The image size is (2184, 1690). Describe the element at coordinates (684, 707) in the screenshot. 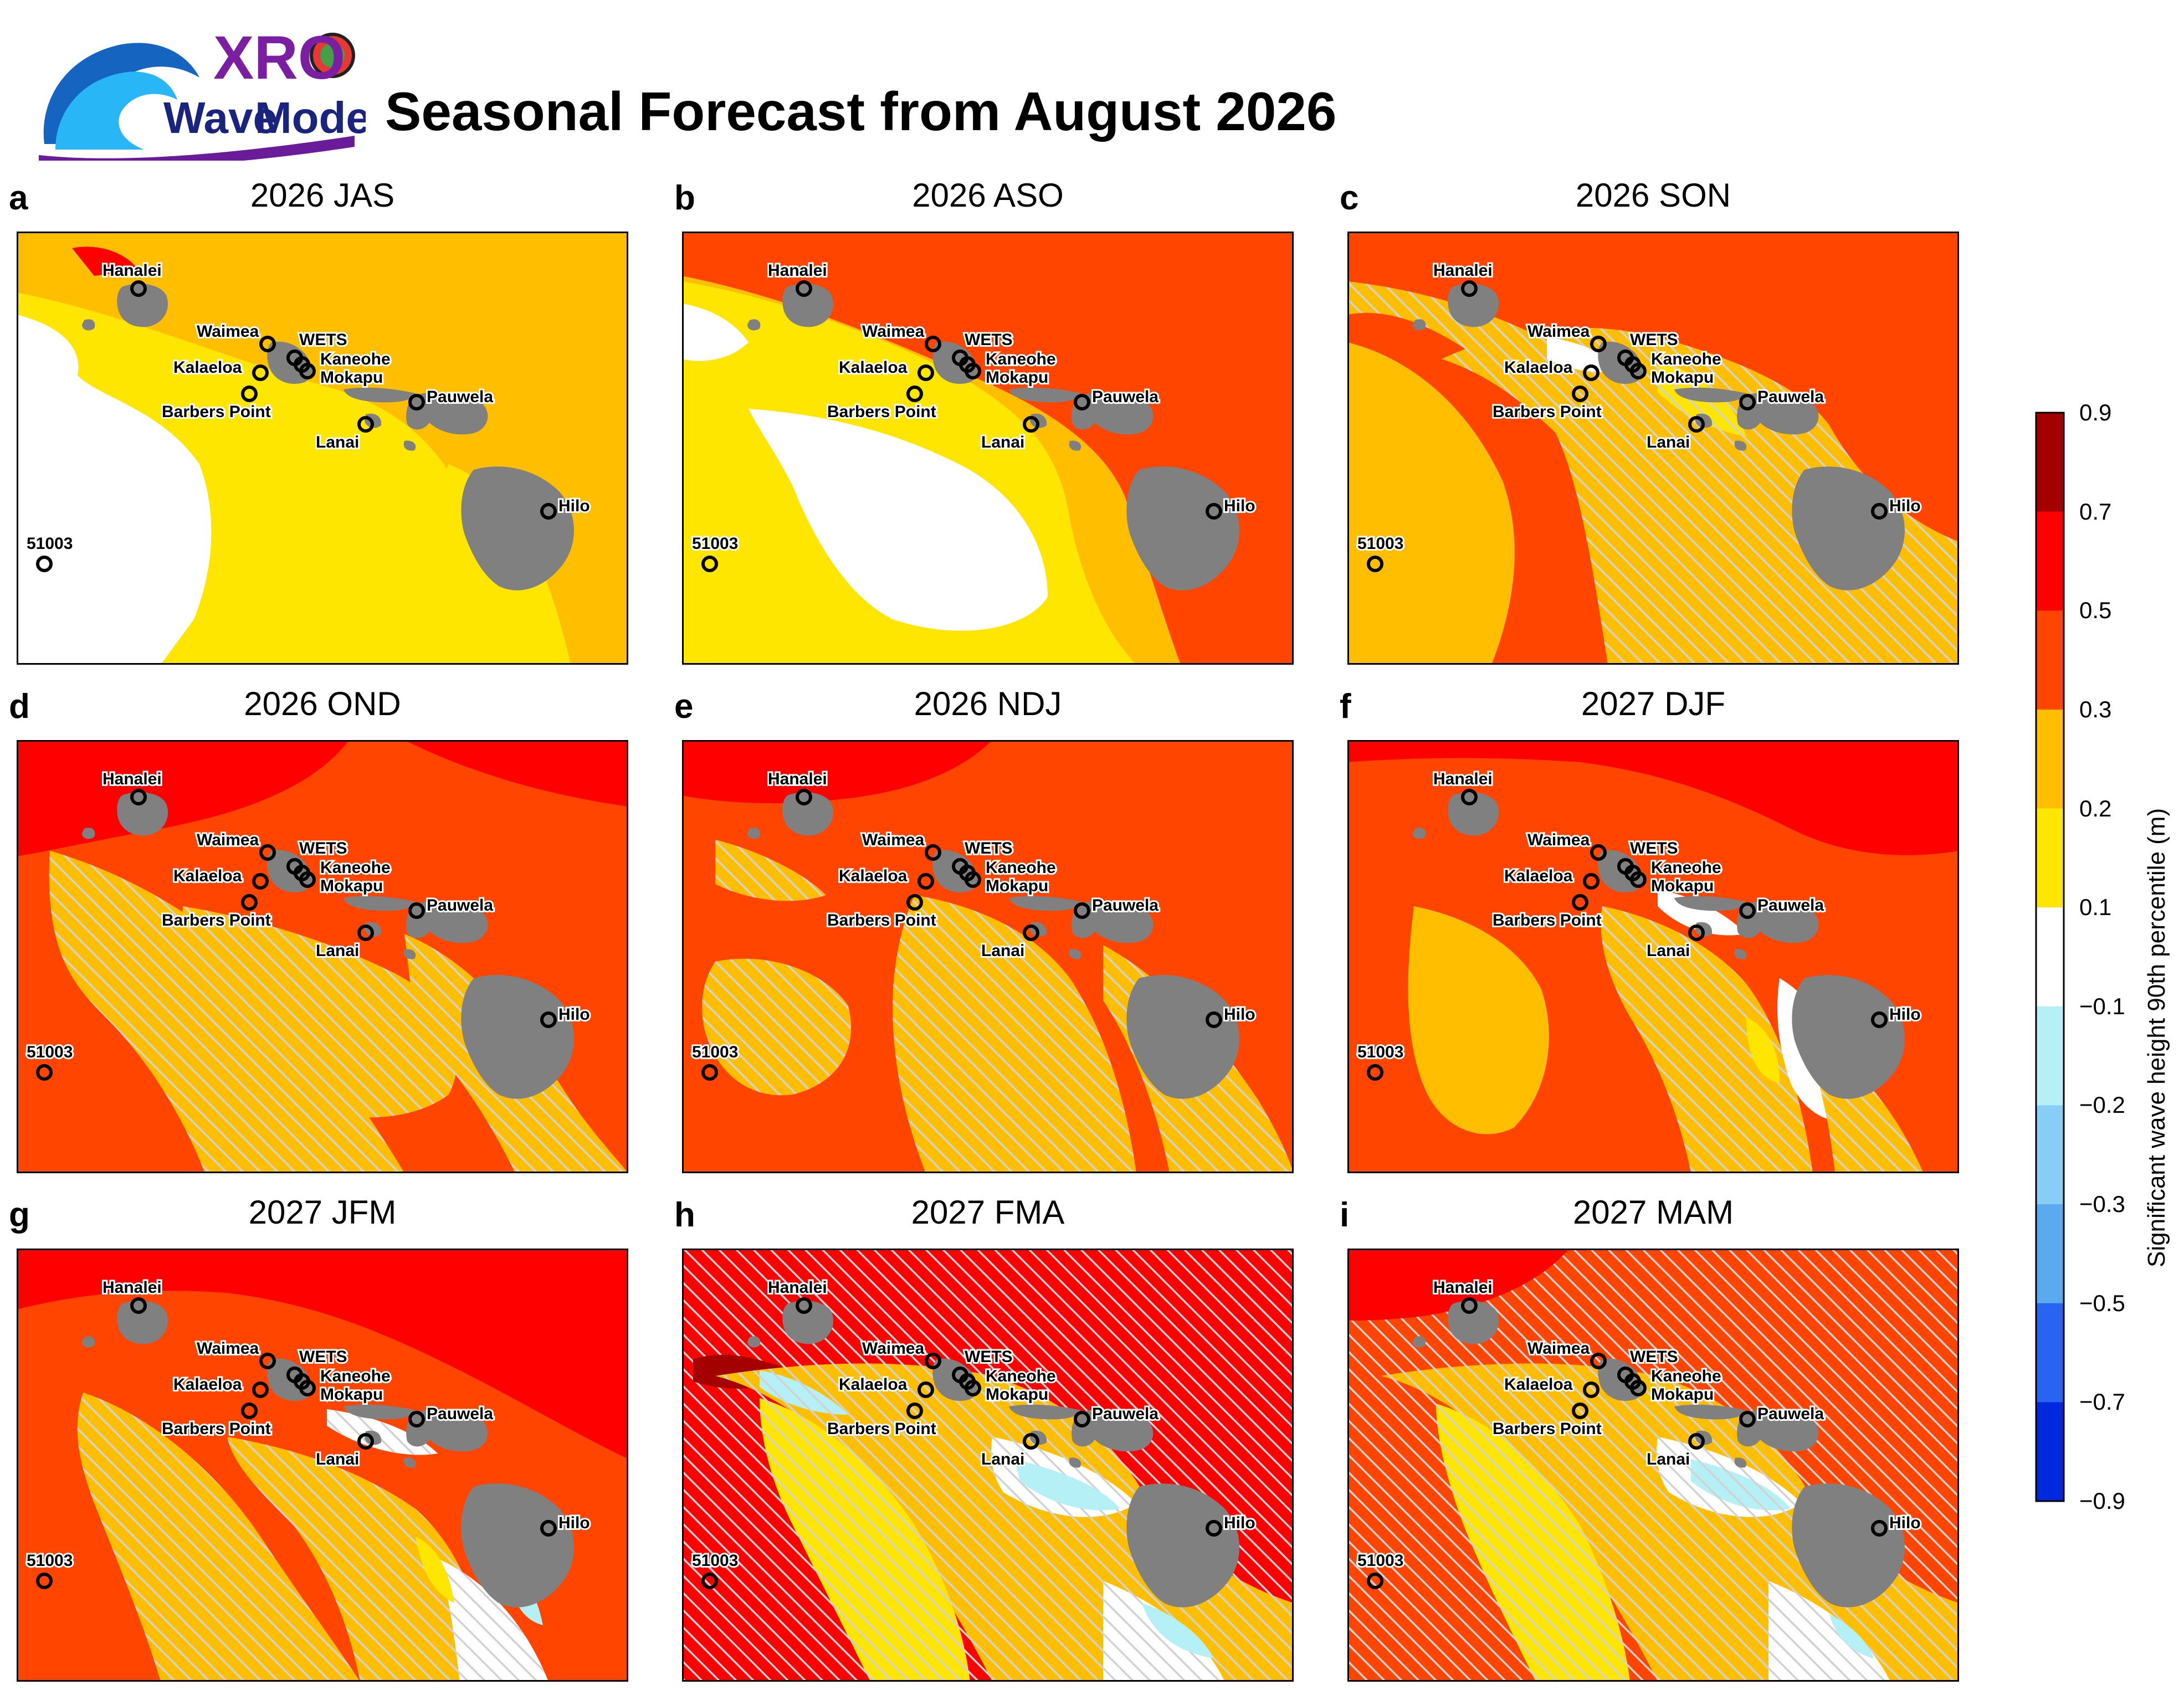

I see `panel-letter-e: e` at that location.